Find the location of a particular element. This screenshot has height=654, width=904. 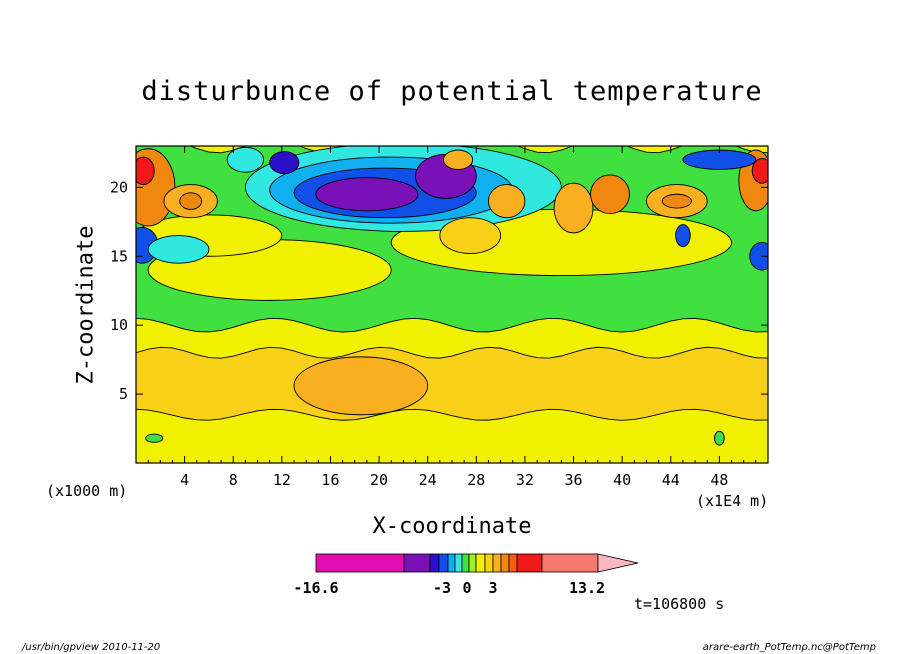

left-warm-spot-core is located at coordinates (145, 171).